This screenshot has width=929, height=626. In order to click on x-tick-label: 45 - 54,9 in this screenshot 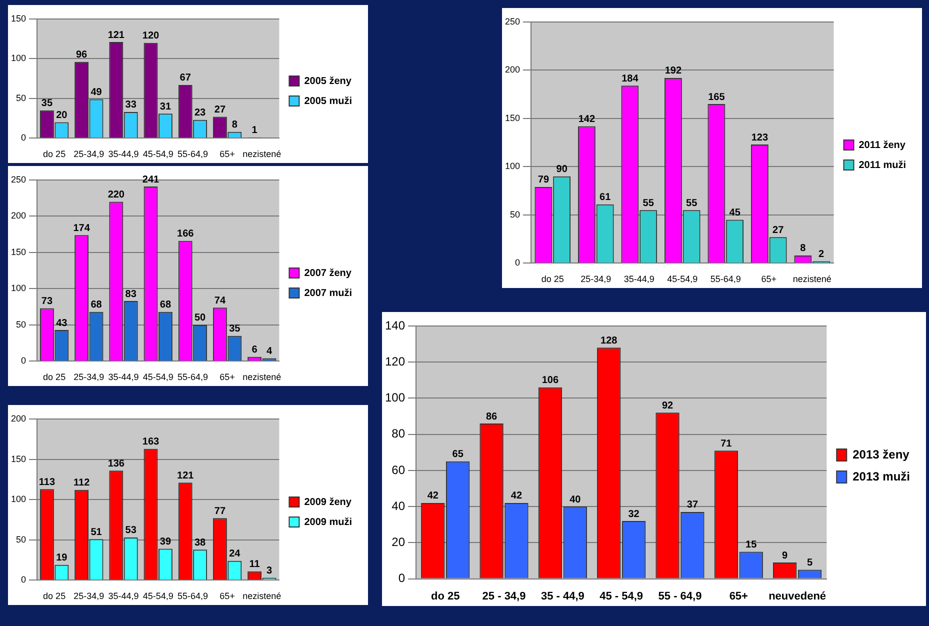, I will do `click(622, 596)`.